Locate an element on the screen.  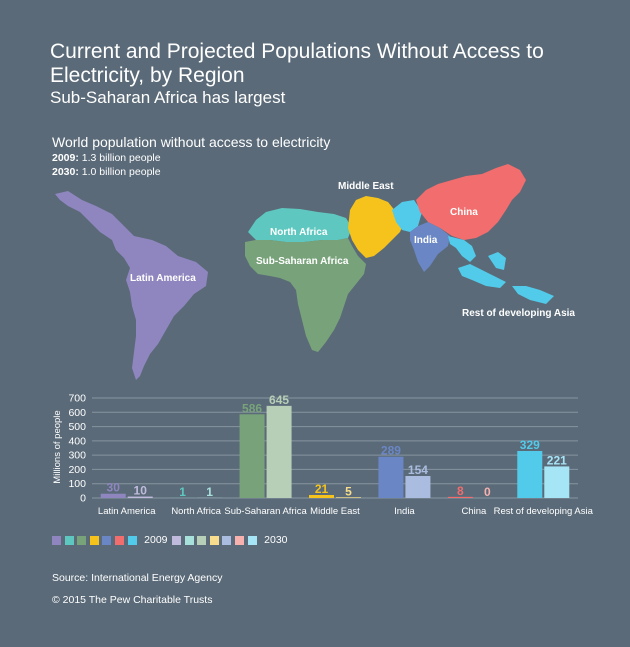
data-label-2009-1: 1 is located at coordinates (182, 492).